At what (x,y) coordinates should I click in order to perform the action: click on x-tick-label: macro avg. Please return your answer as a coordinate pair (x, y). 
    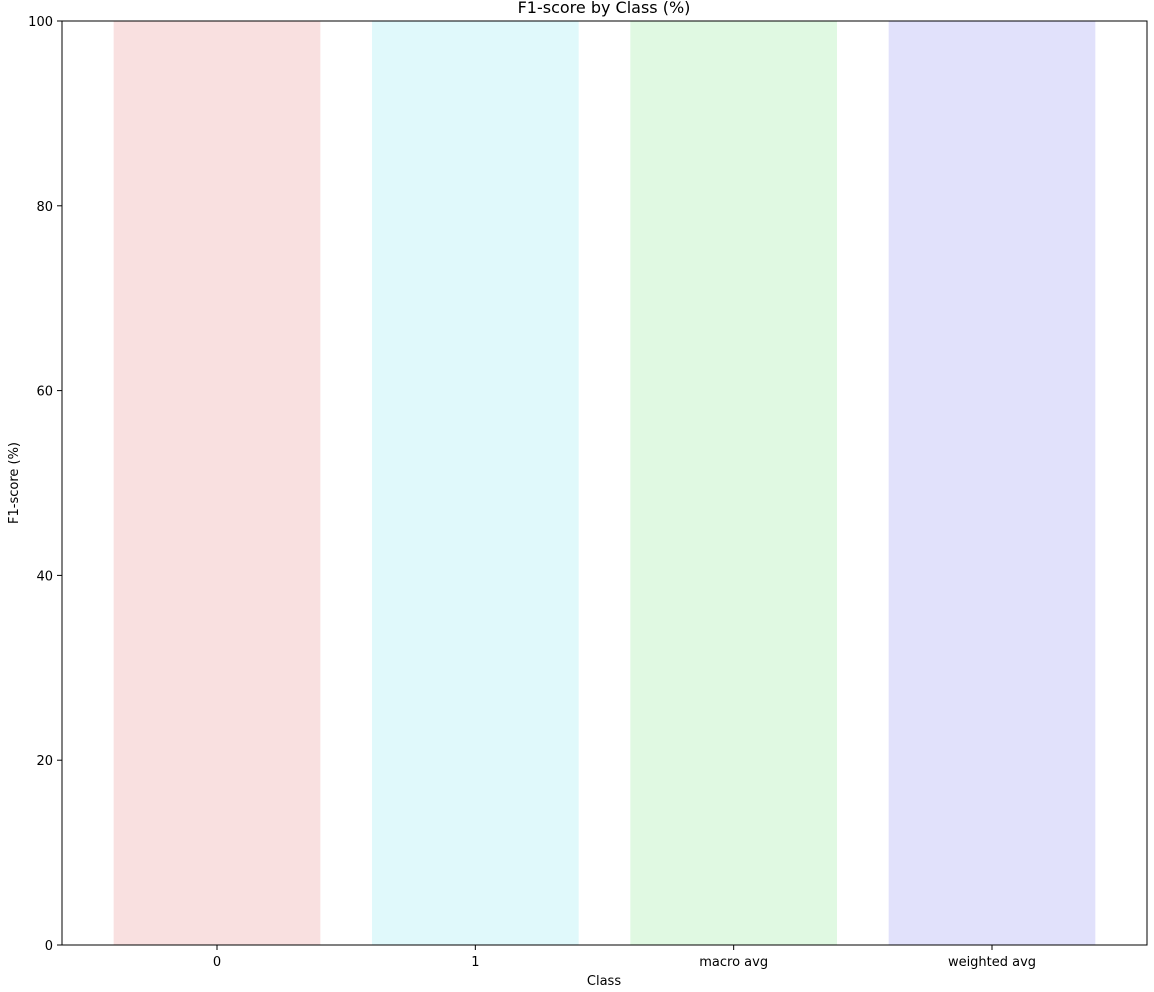
    Looking at the image, I should click on (733, 962).